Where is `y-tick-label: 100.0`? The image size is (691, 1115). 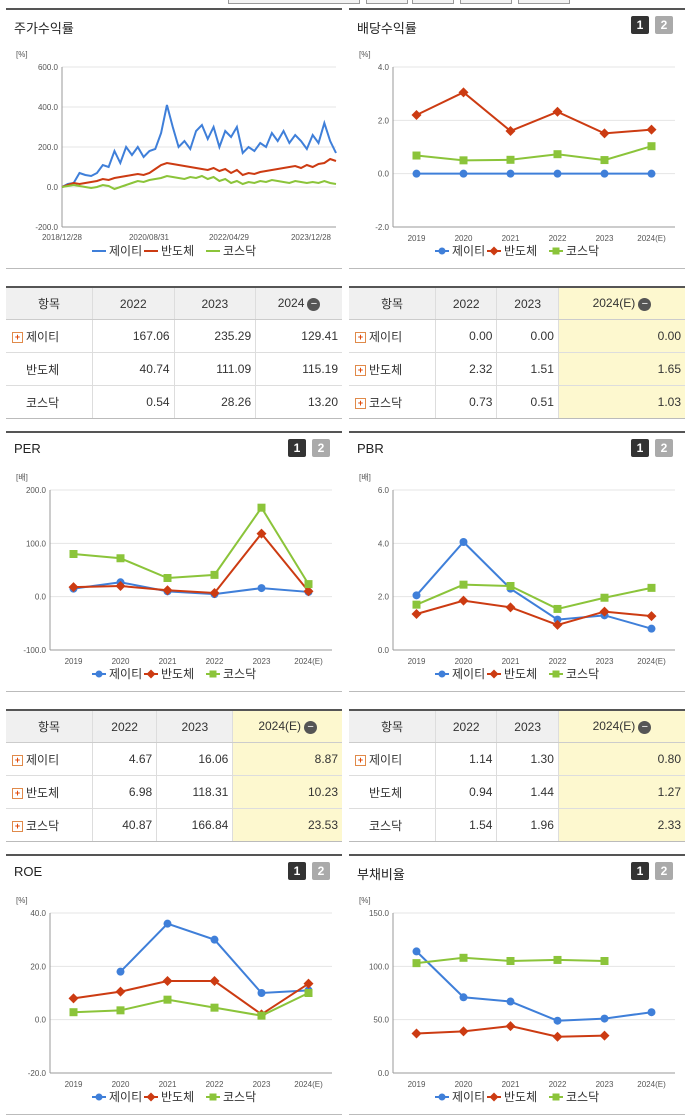 y-tick-label: 100.0 is located at coordinates (379, 966).